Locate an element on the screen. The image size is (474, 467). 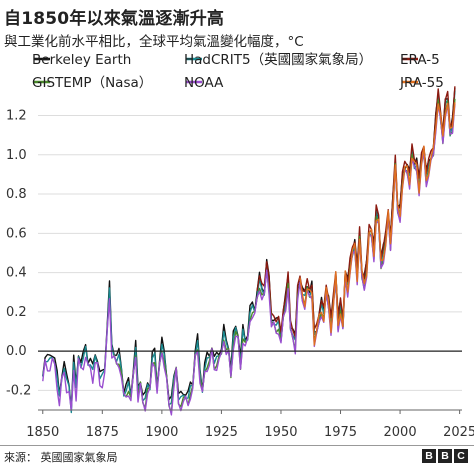
legend-label: ERA-5 is located at coordinates (420, 60).